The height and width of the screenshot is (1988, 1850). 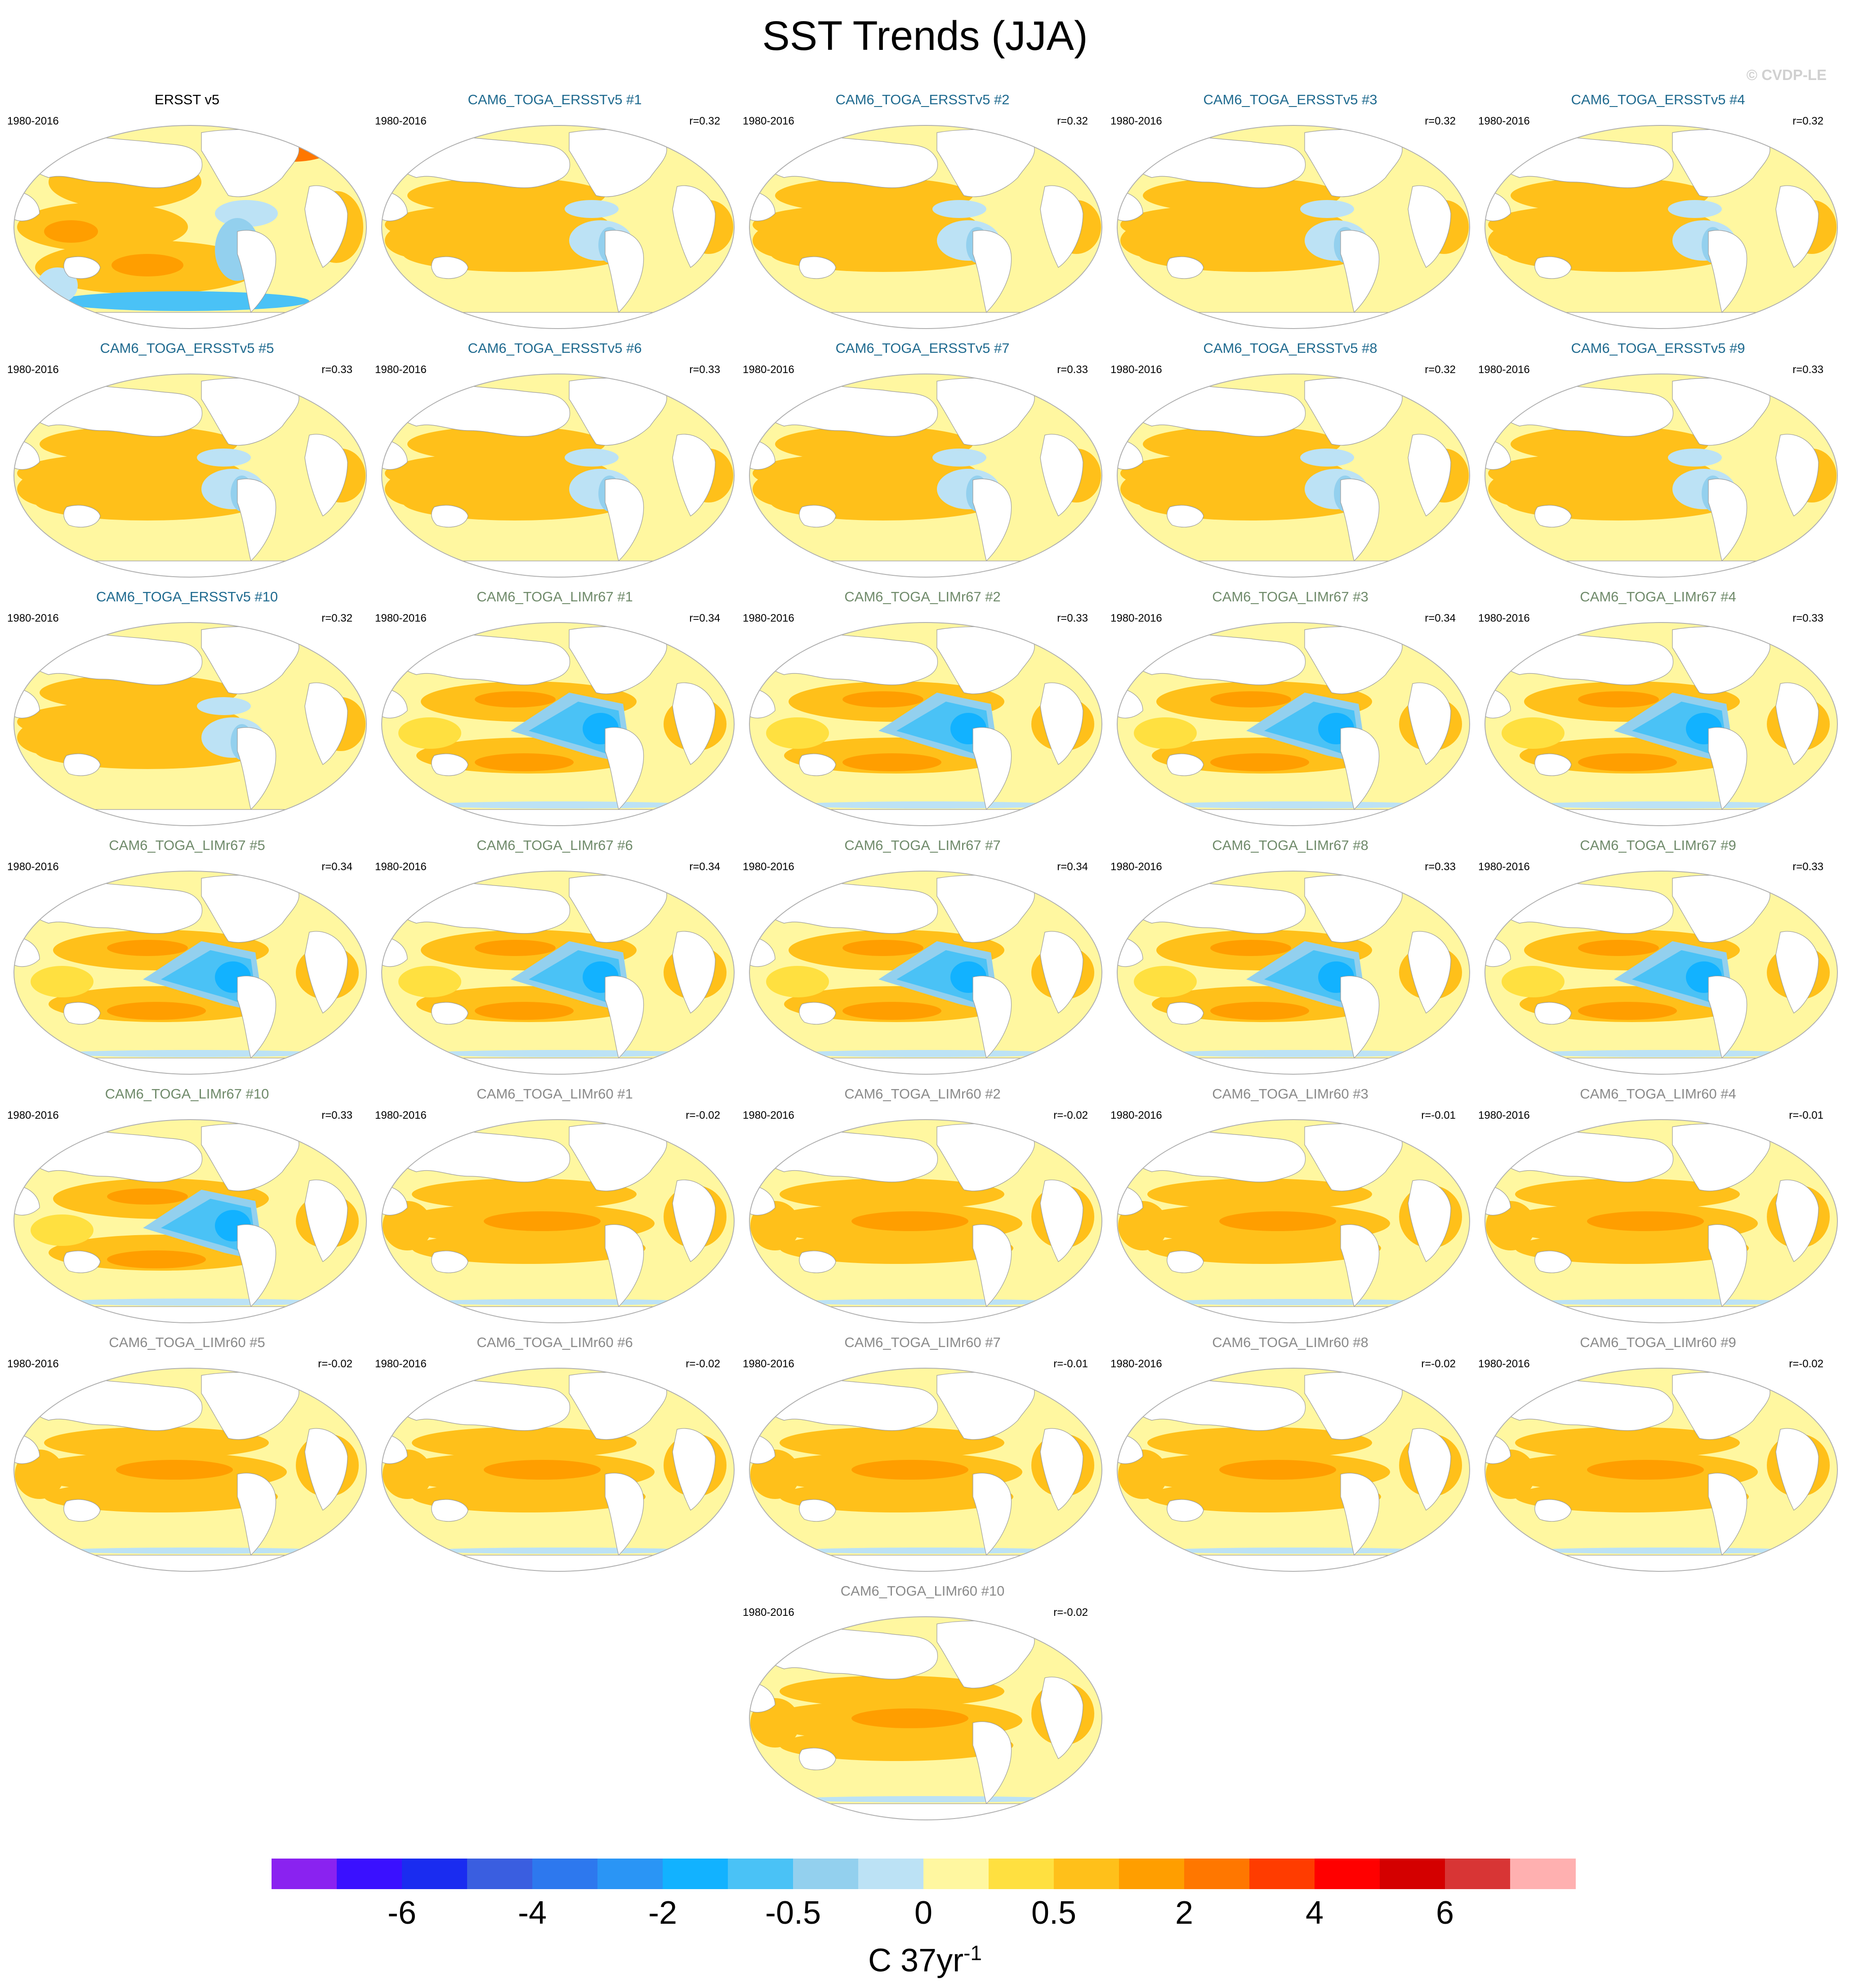 What do you see at coordinates (1290, 961) in the screenshot?
I see `map-panel: CAM6_TOGA_LIMr67 #8 1980-2016 r=0.33` at bounding box center [1290, 961].